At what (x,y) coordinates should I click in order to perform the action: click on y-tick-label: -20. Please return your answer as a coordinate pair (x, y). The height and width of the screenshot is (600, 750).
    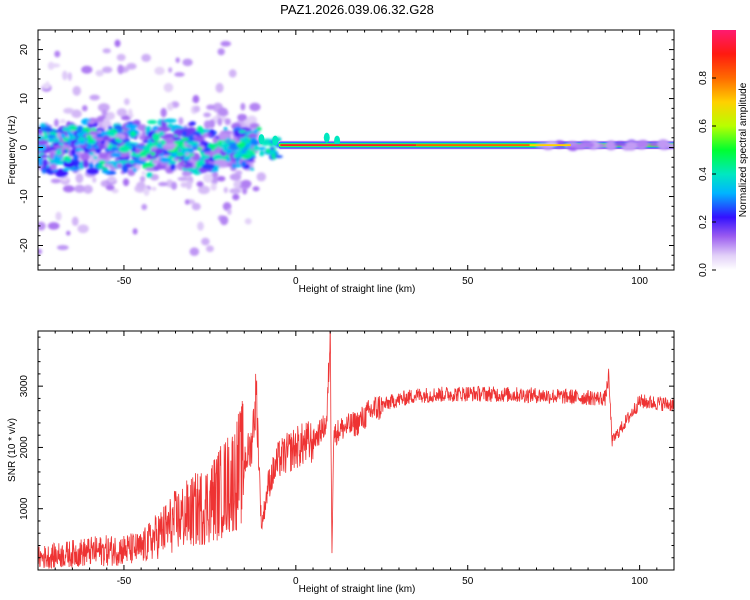
    Looking at the image, I should click on (24, 245).